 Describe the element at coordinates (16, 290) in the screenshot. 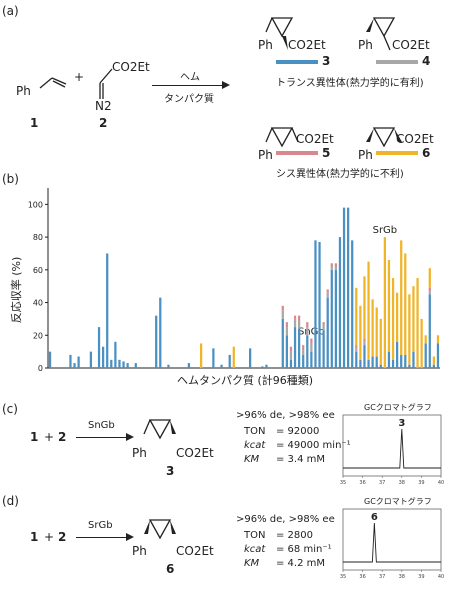

I see `y-axis-label: 反応収率 (%)` at that location.